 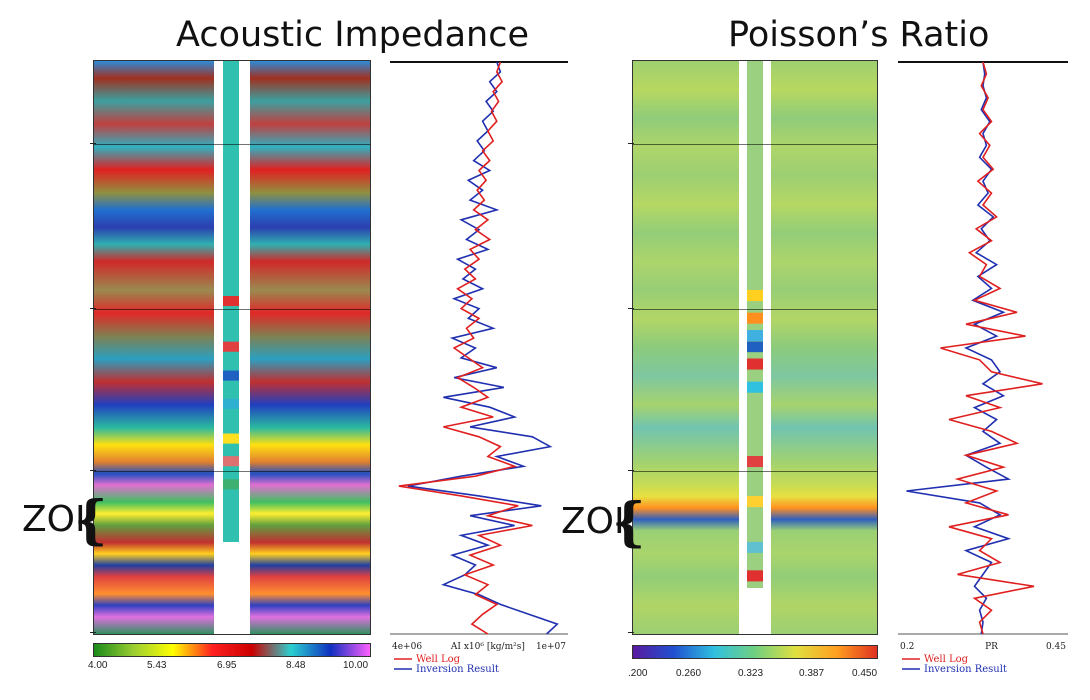 I want to click on colorbar-tick: 0.323, so click(x=751, y=673).